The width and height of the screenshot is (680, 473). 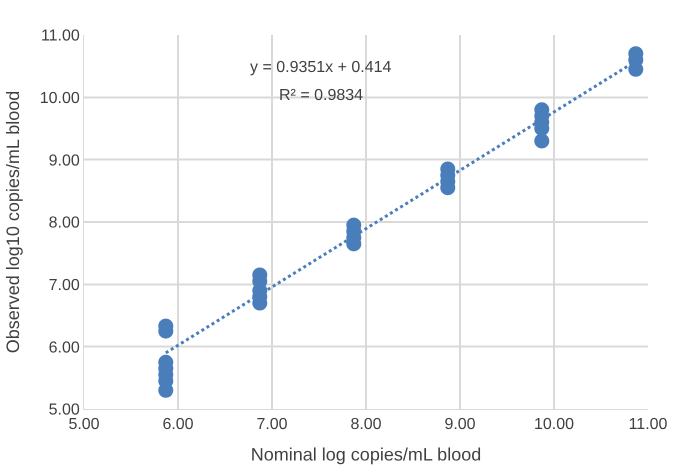 I want to click on x-tick-label: 8.00, so click(x=366, y=425).